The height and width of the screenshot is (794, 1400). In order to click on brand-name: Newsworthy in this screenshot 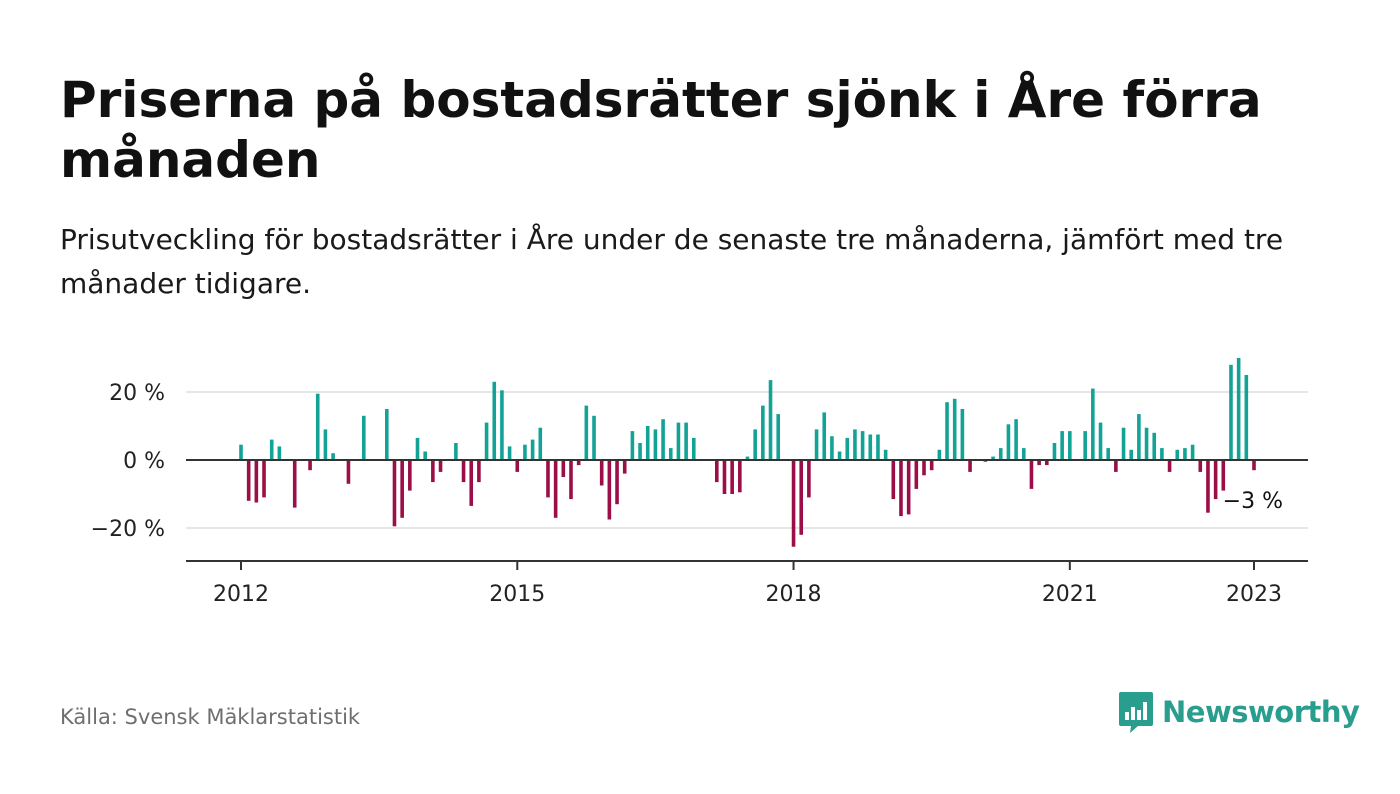, I will do `click(1261, 712)`.